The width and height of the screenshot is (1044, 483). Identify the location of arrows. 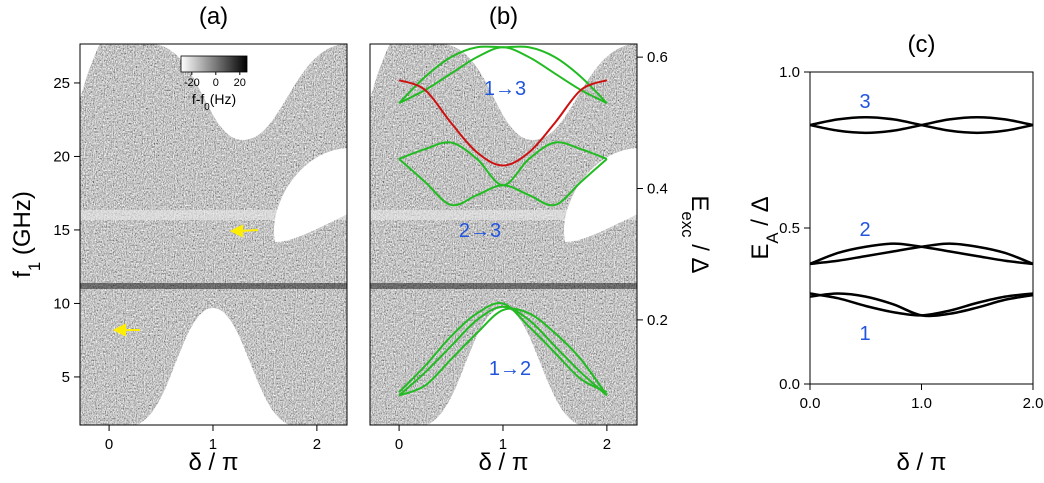
(185, 280).